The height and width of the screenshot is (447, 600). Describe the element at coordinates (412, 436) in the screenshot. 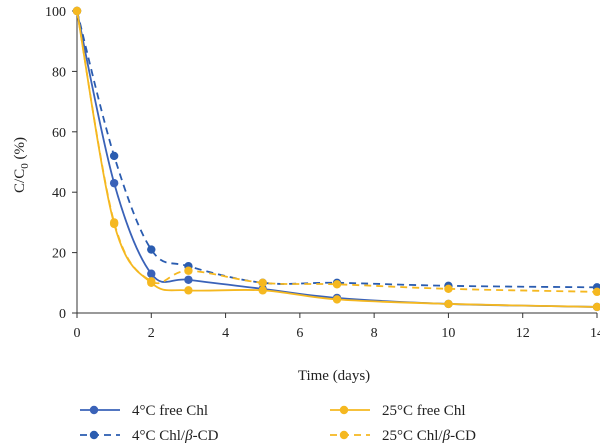

I see `legend-label-text: 25°C Chl/` at that location.